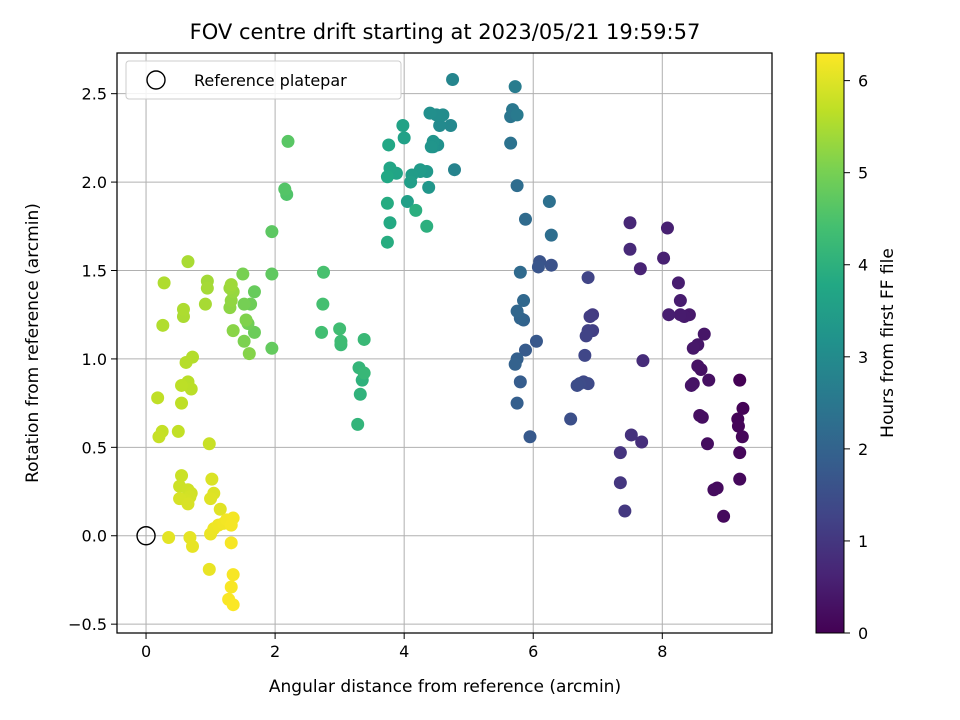 The width and height of the screenshot is (960, 720). What do you see at coordinates (863, 633) in the screenshot?
I see `colorbar-tick-label: 0` at bounding box center [863, 633].